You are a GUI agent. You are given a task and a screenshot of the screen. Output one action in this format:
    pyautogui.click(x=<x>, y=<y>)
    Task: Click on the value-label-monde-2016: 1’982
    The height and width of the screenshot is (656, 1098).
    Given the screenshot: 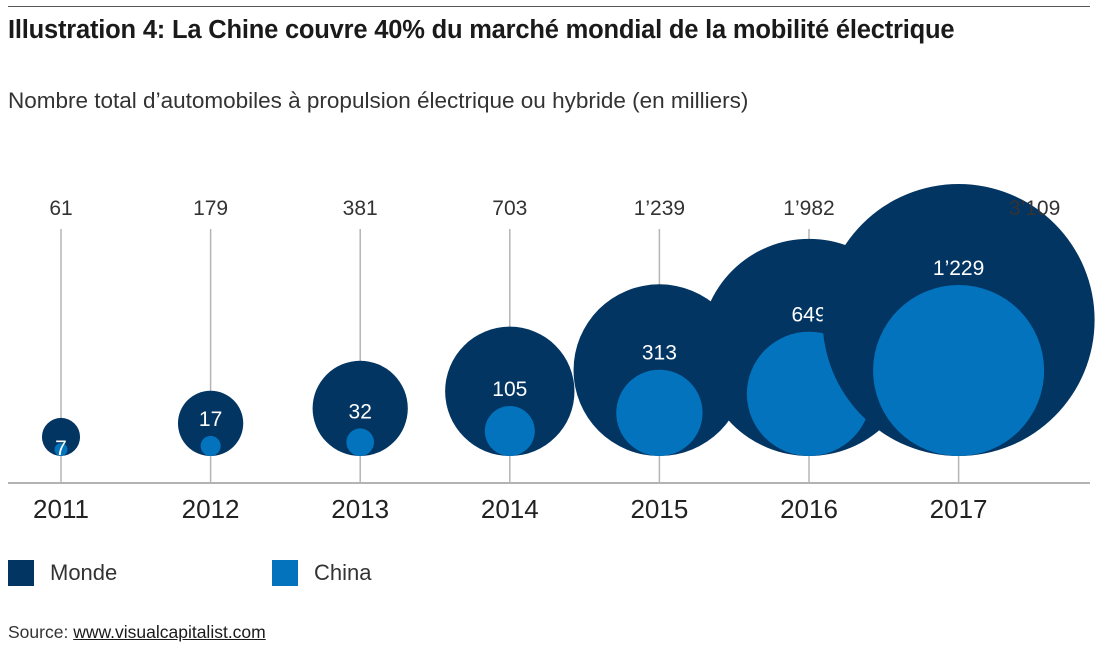 What is the action you would take?
    pyautogui.click(x=808, y=208)
    